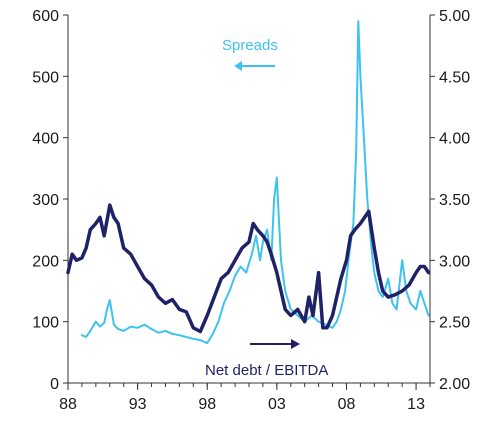  I want to click on net-debt-annotation-label: Net debt / EBITDA, so click(266, 370).